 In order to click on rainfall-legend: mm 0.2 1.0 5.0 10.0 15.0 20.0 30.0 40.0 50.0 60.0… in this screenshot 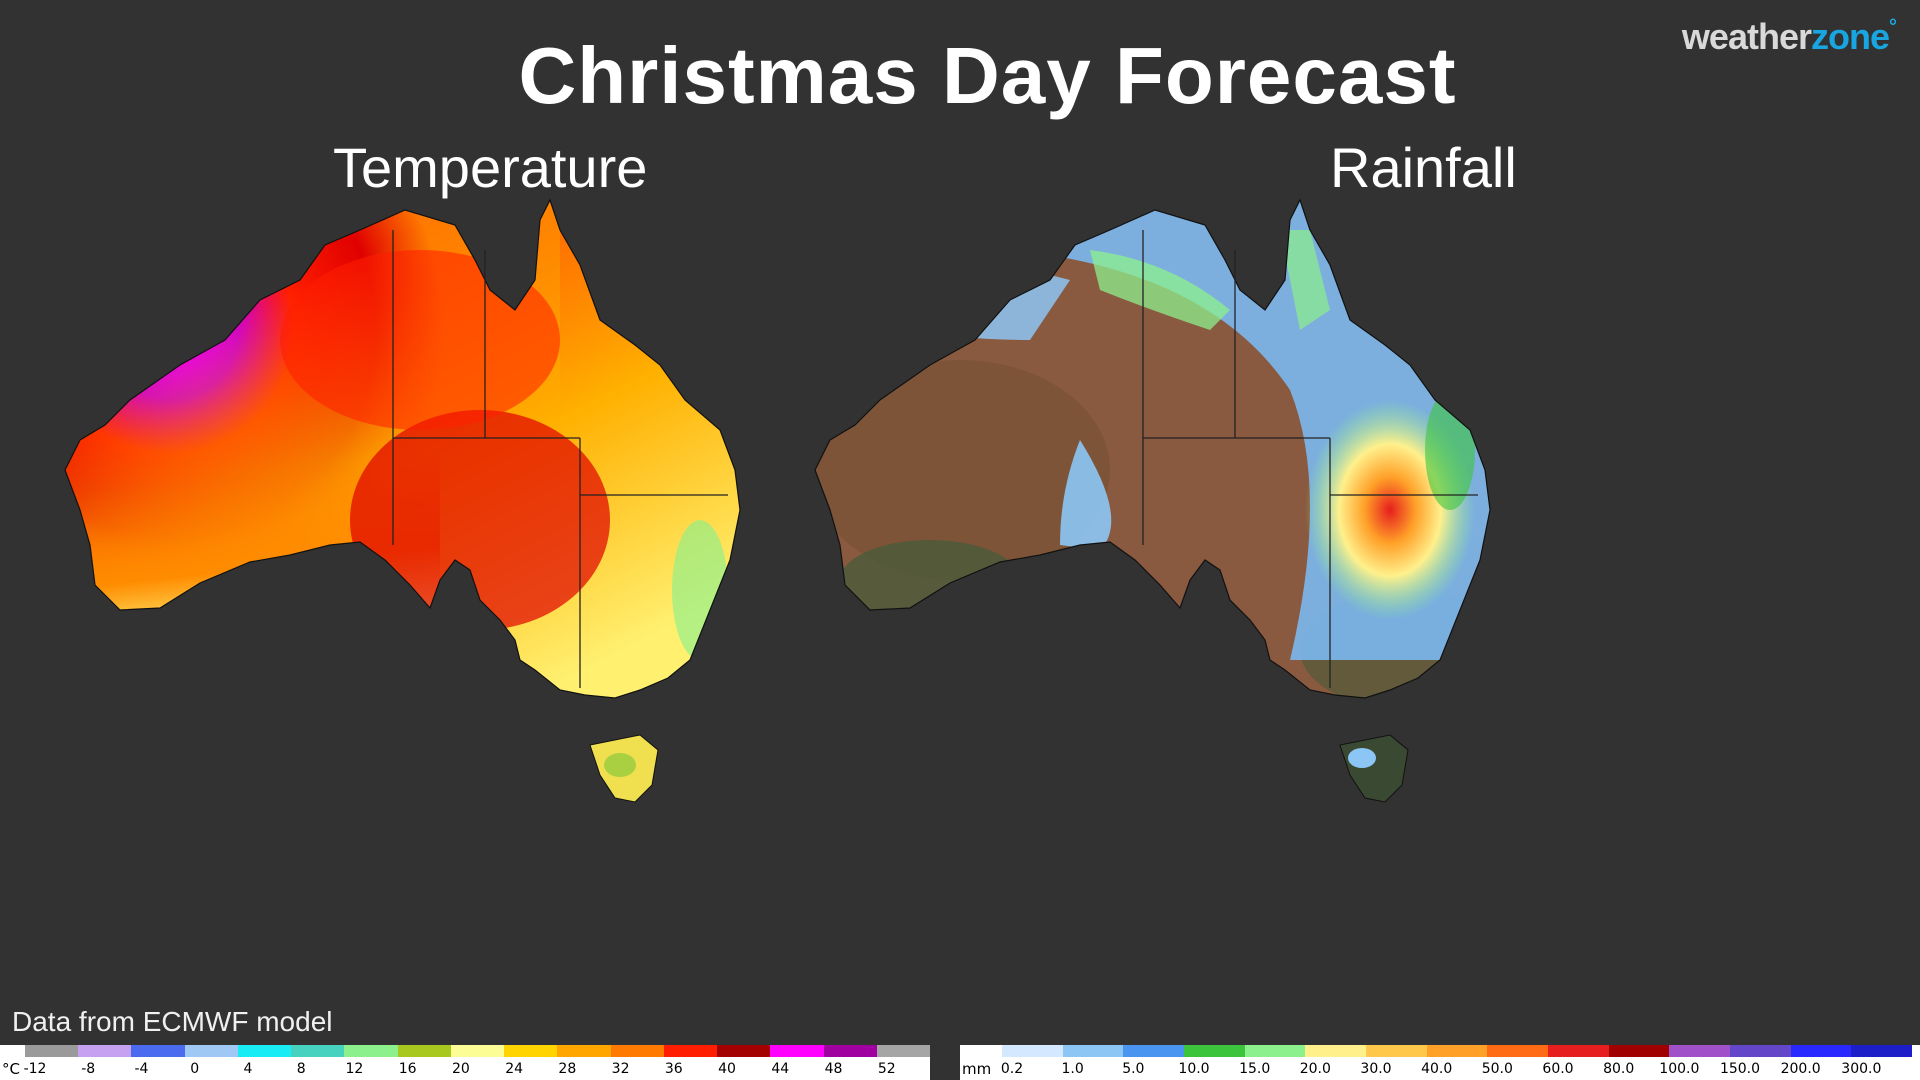, I will do `click(1440, 1062)`.